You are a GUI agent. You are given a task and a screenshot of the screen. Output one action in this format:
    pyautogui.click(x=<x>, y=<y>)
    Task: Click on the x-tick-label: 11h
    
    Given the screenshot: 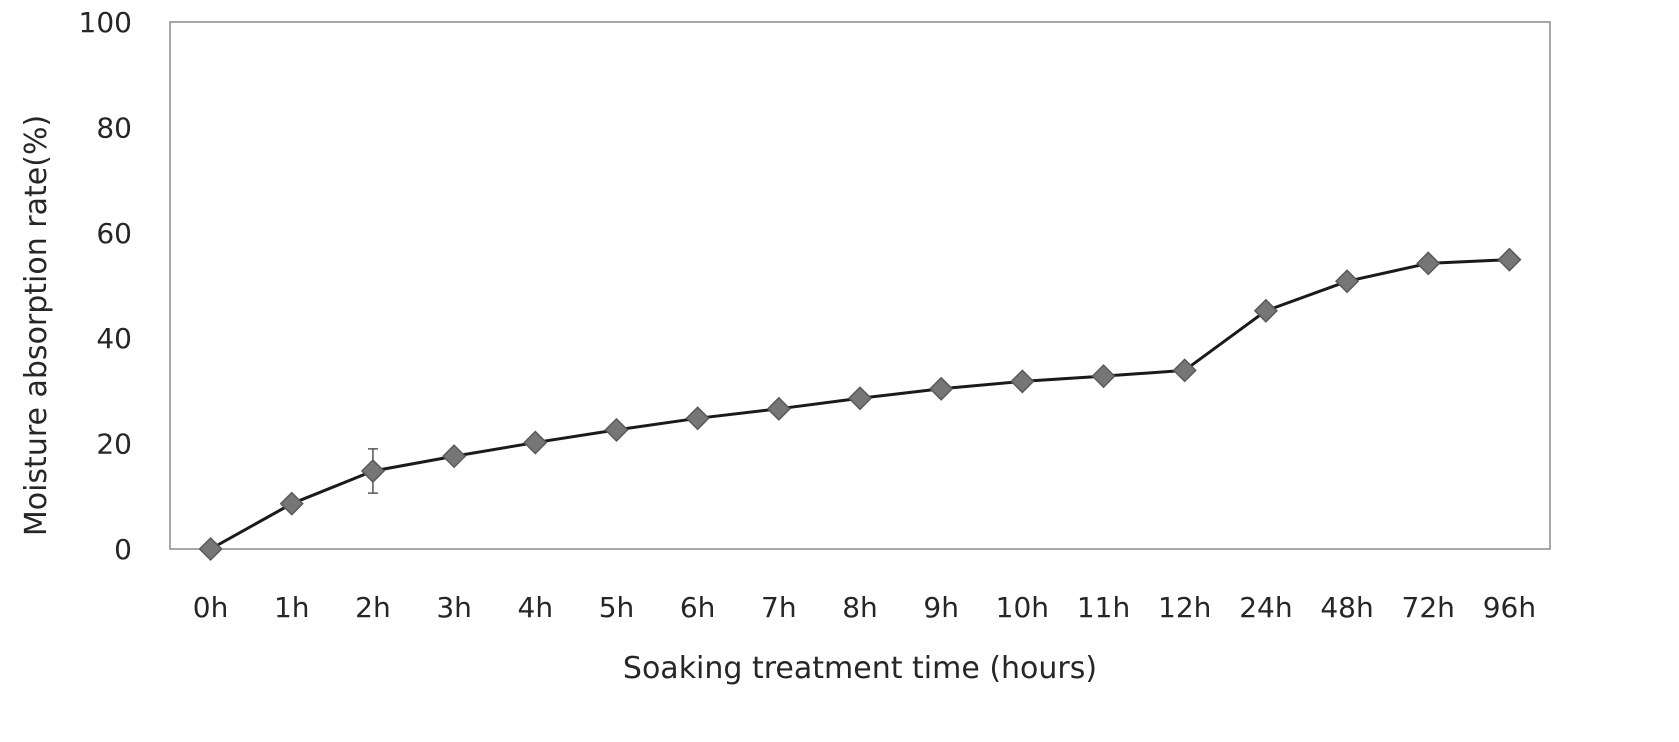 What is the action you would take?
    pyautogui.click(x=1103, y=607)
    